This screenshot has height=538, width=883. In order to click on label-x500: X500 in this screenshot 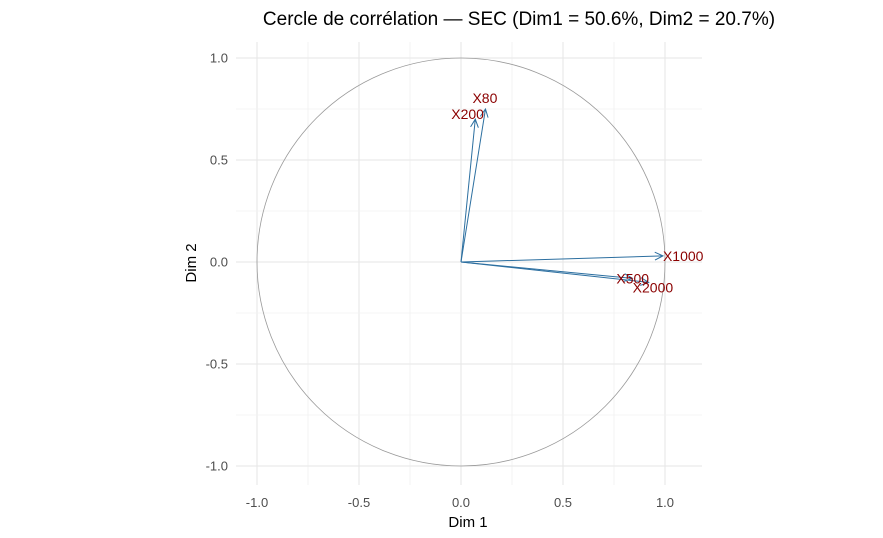, I will do `click(632, 278)`.